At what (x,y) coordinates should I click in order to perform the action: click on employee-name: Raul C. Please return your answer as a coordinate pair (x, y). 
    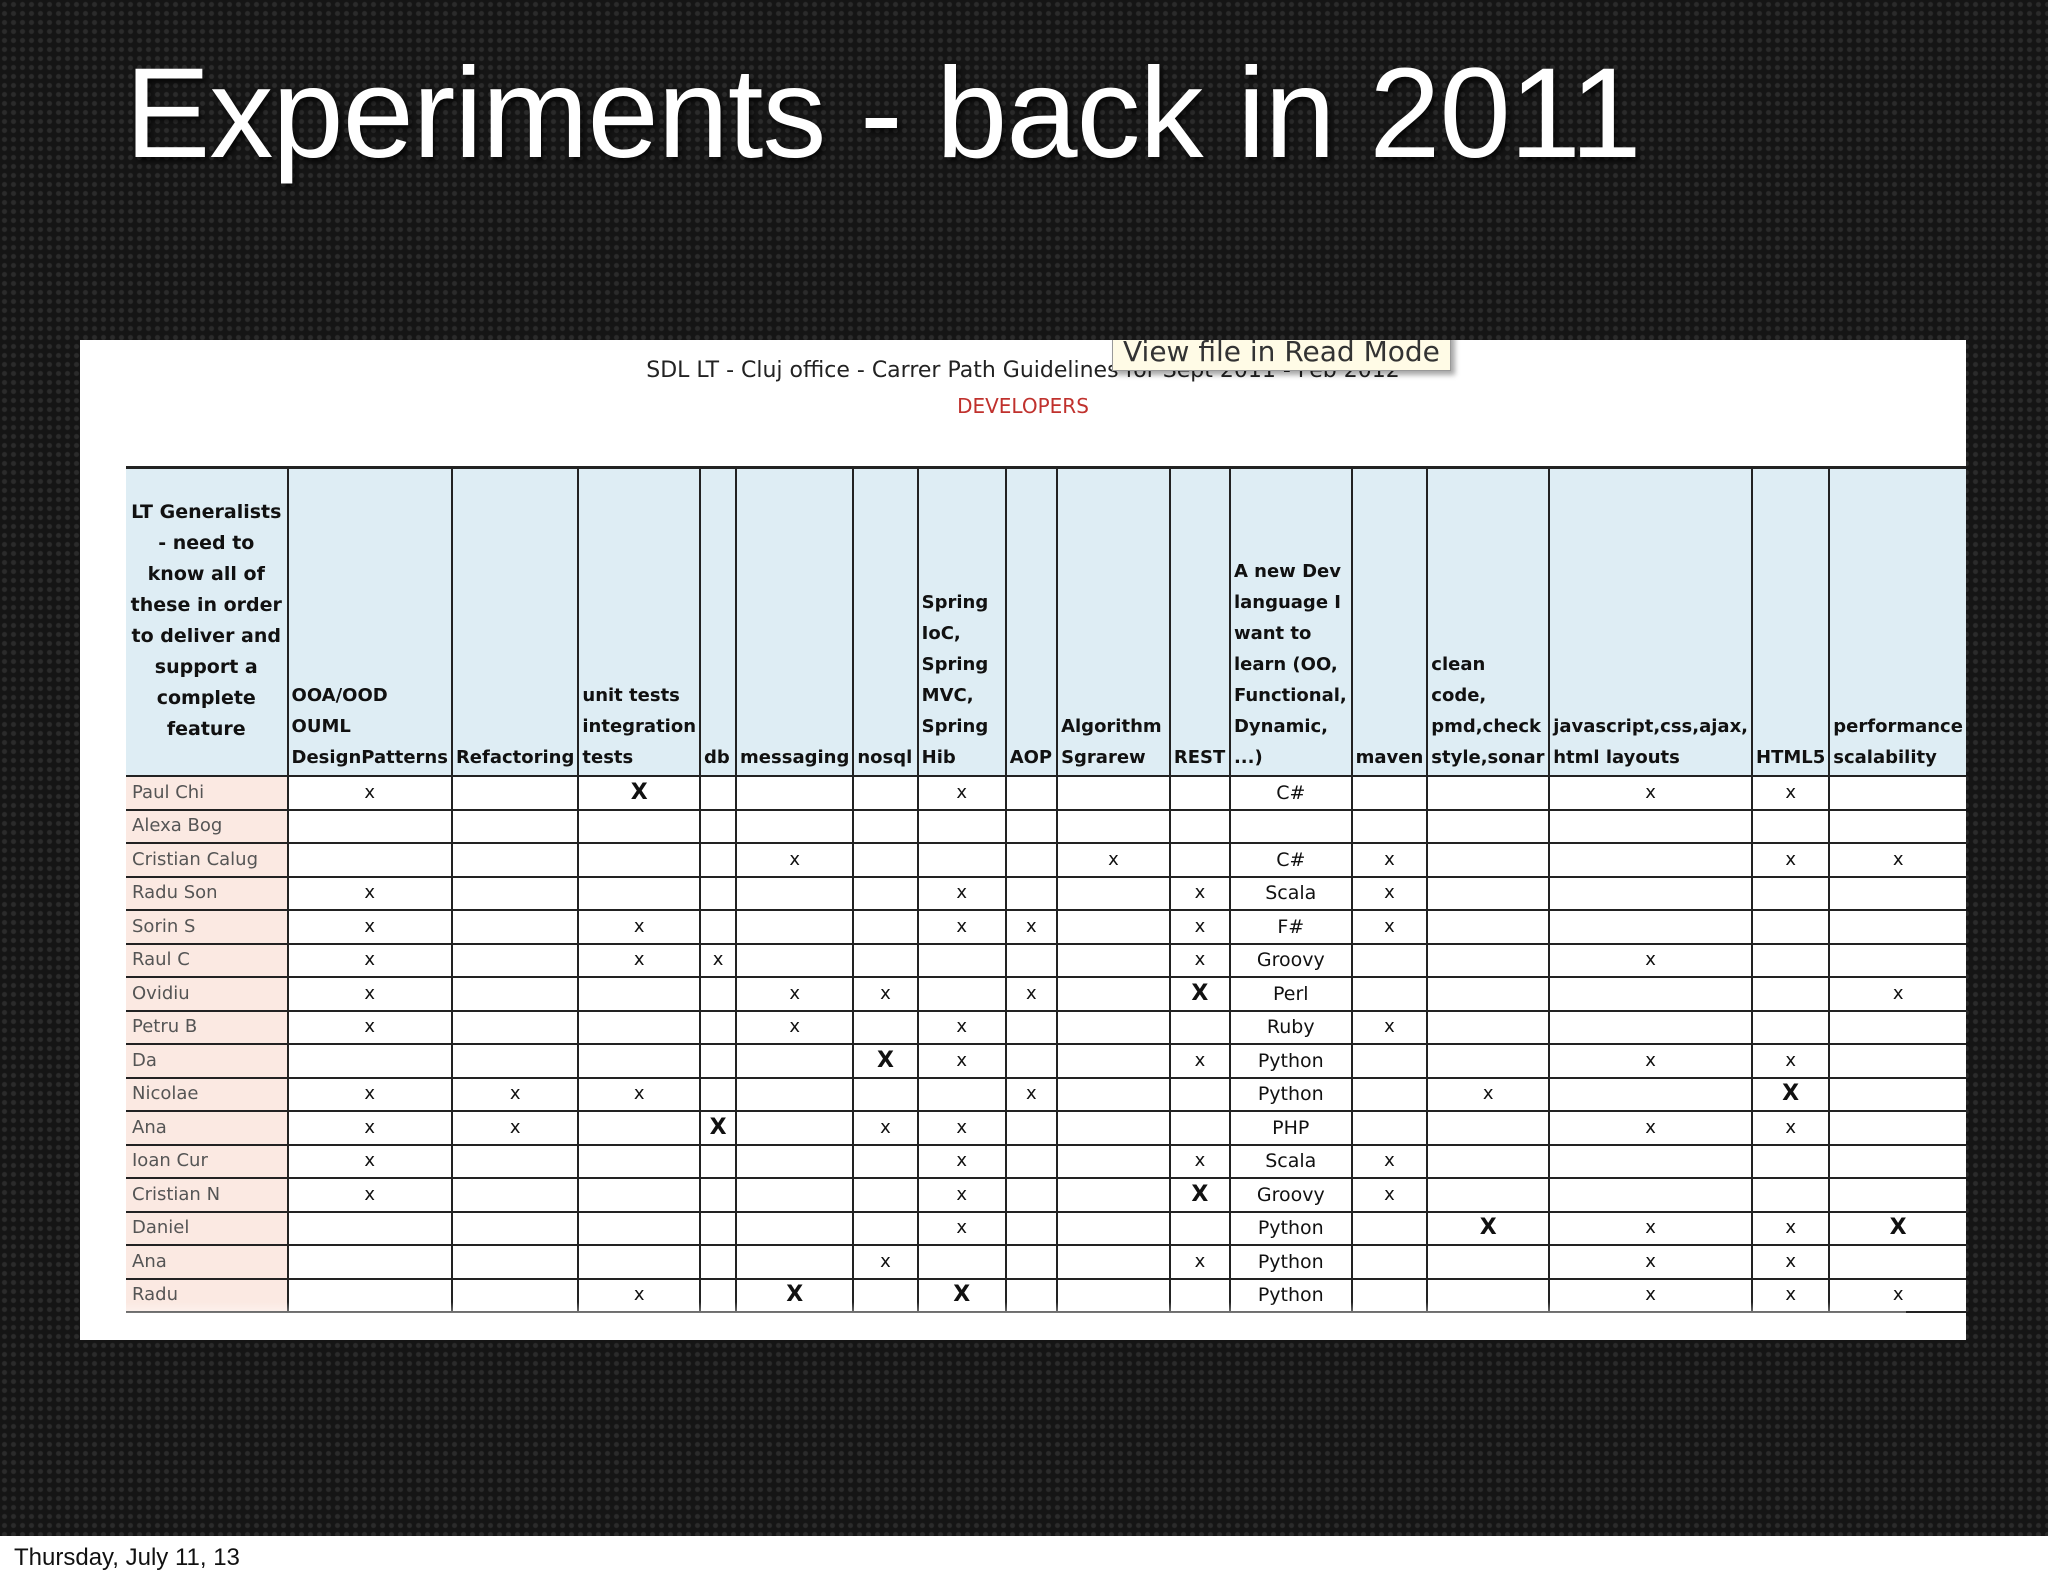
    Looking at the image, I should click on (207, 960).